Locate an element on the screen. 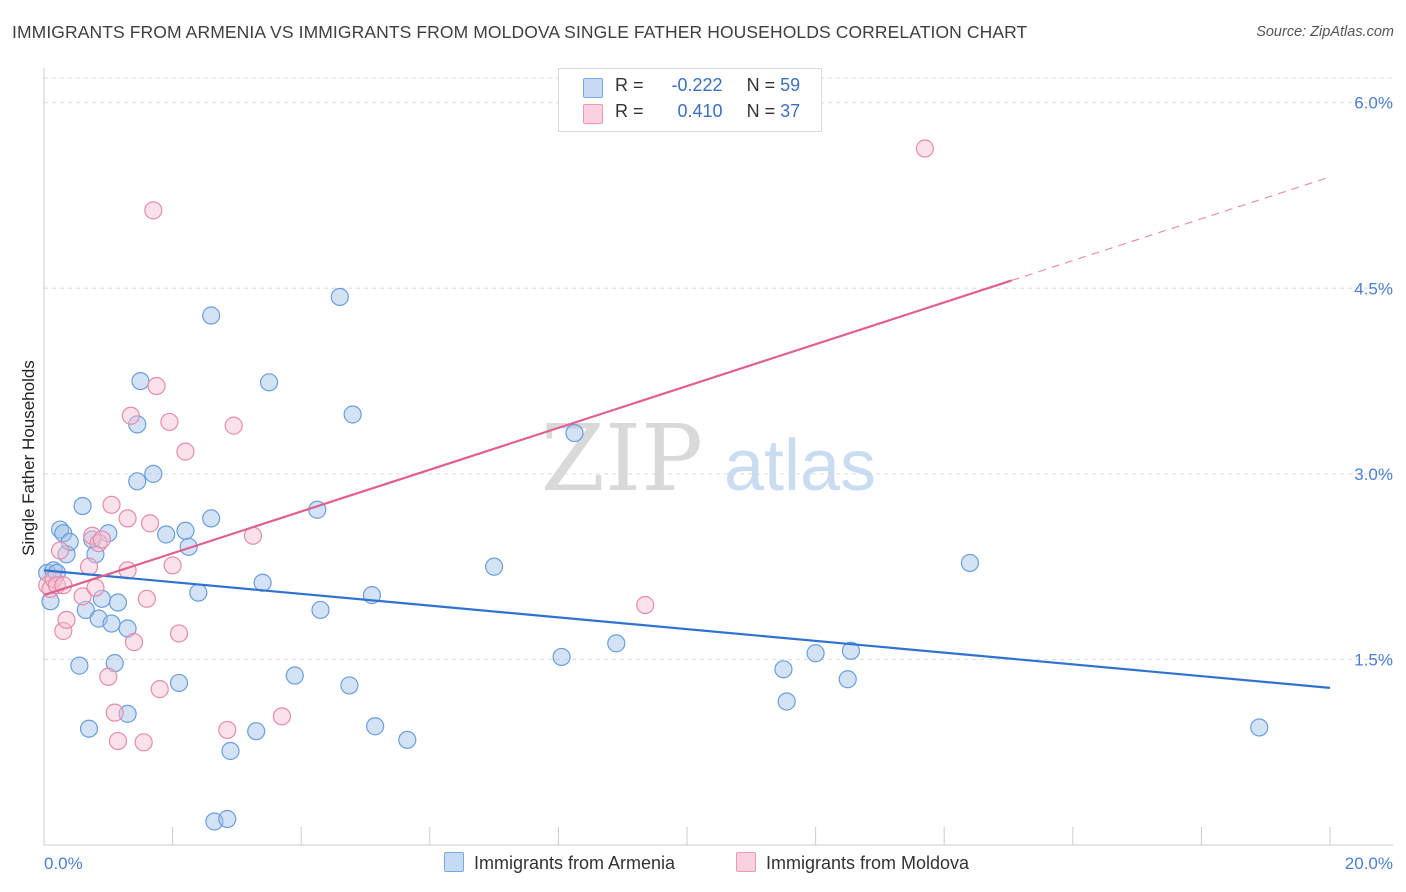 This screenshot has height=892, width=1406. bottom-legend-moldova: Immigrants from Moldova is located at coordinates (852, 863).